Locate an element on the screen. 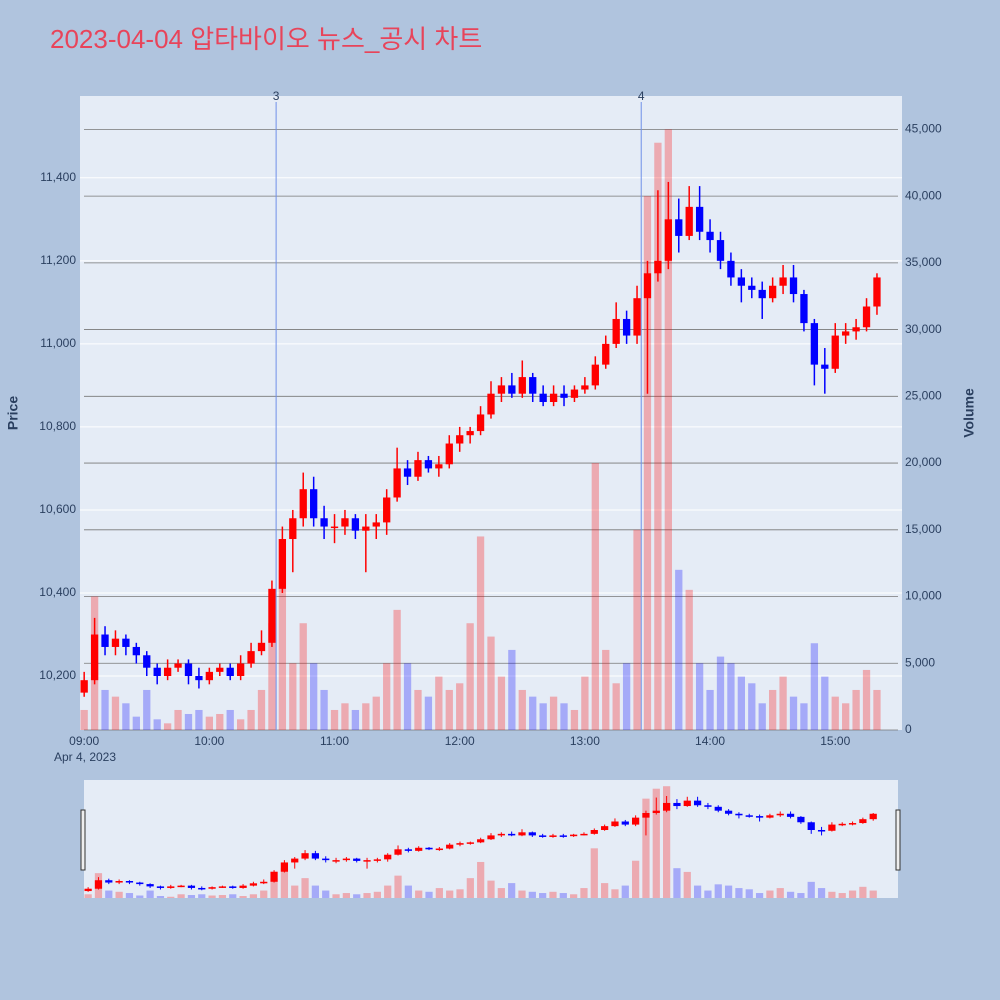 The width and height of the screenshot is (1000, 1000). y-tick-label: 11,200 is located at coordinates (58, 260).